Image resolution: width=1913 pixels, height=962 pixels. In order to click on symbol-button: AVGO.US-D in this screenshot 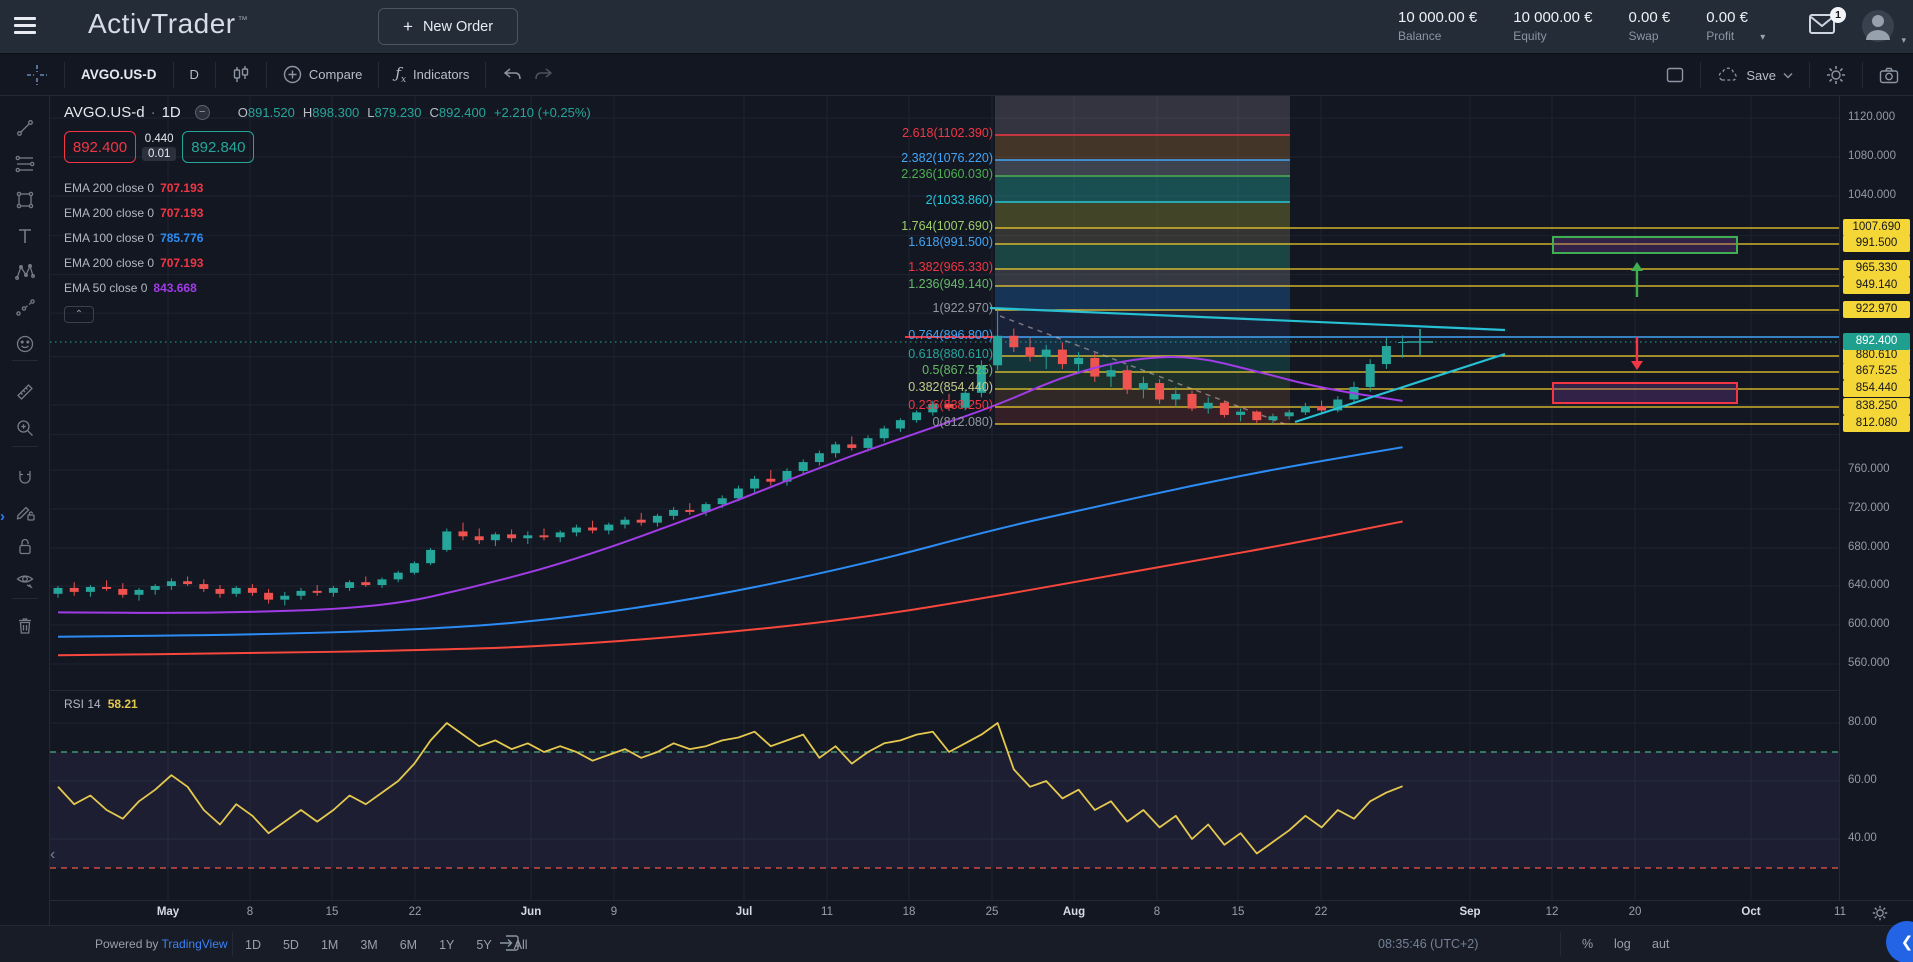, I will do `click(119, 74)`.